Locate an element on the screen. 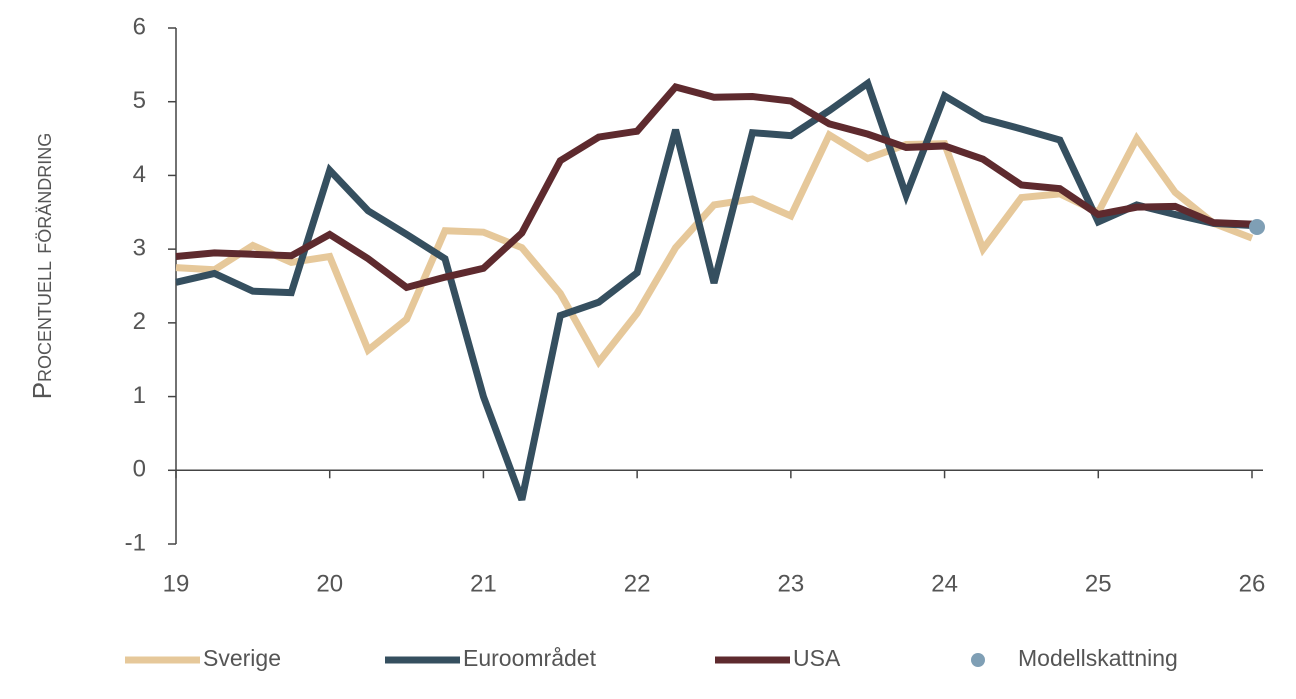 The width and height of the screenshot is (1296, 699). y-tick-label: 3 is located at coordinates (139, 247).